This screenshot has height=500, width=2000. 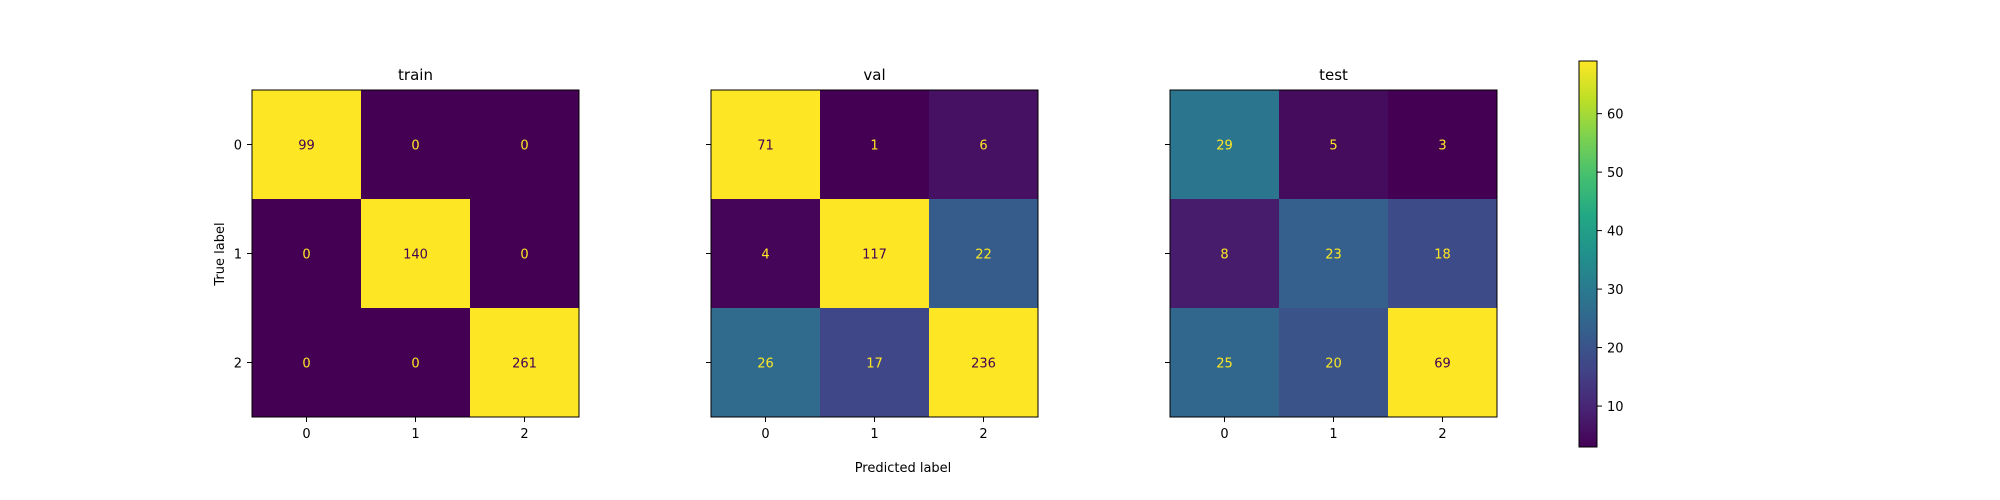 I want to click on cell-value-label: 99, so click(x=306, y=146).